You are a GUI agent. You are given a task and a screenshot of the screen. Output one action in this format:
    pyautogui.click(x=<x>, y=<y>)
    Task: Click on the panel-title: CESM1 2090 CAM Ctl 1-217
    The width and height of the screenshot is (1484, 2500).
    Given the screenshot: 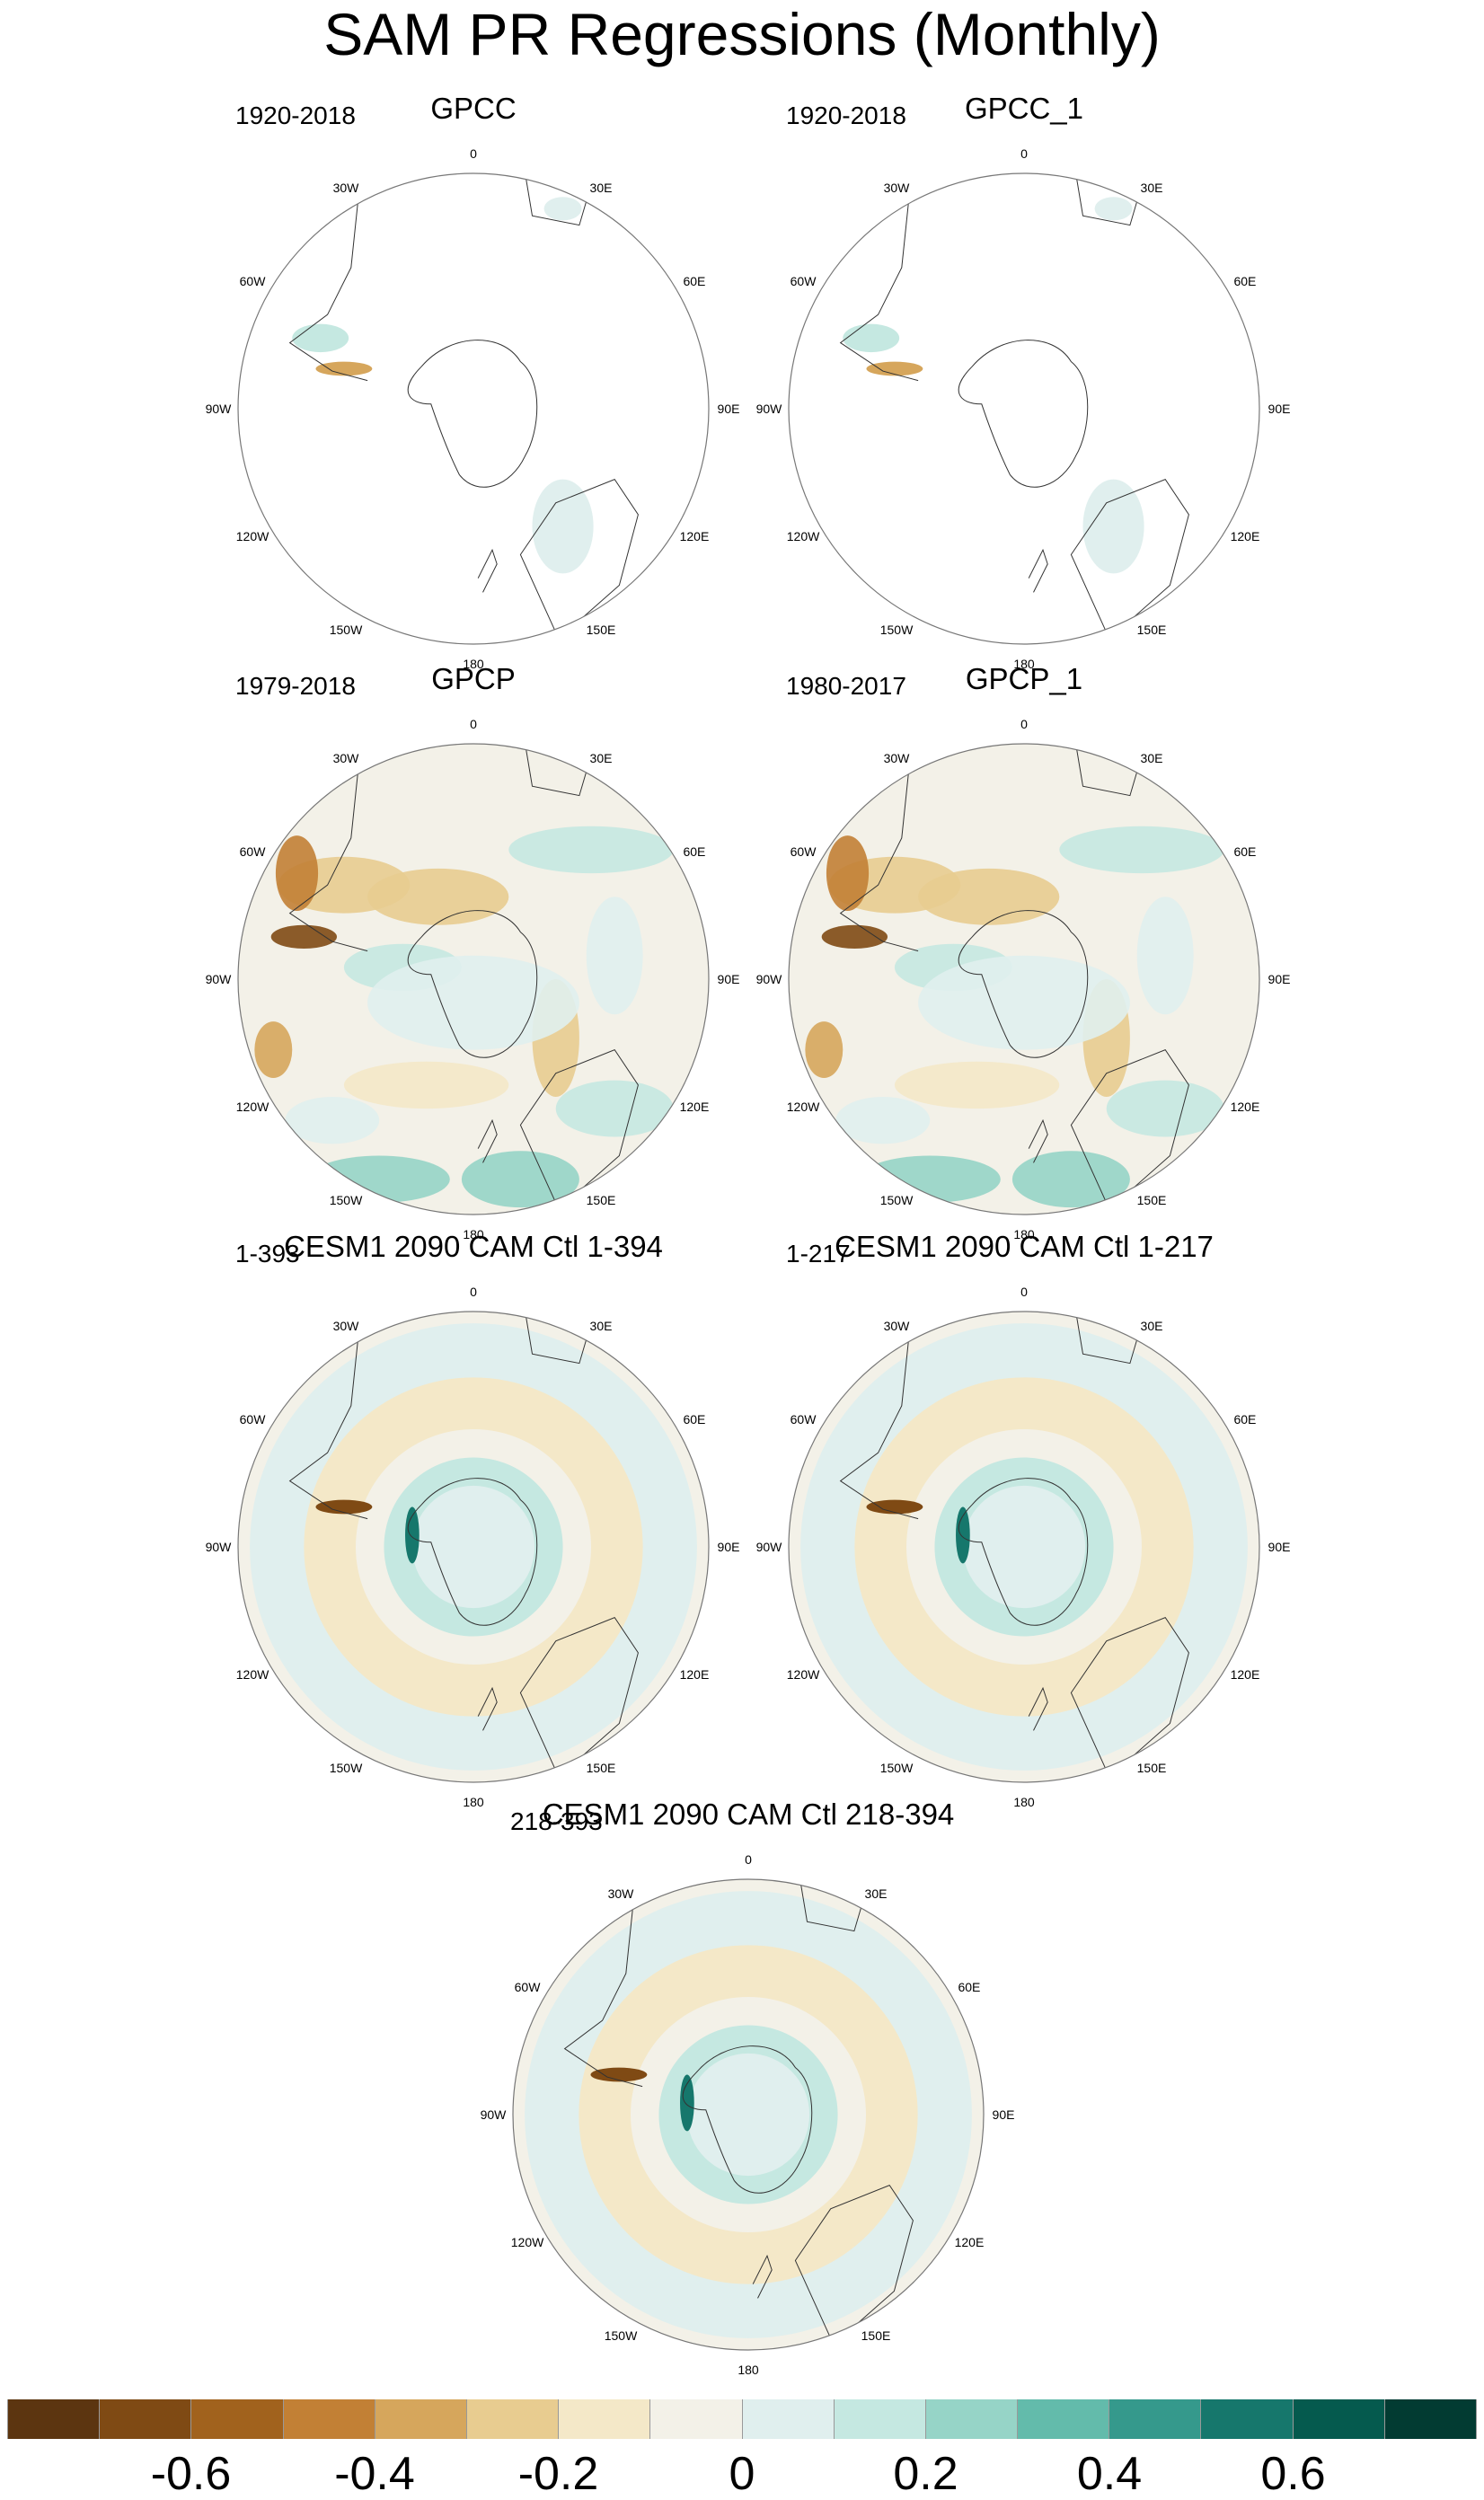 What is the action you would take?
    pyautogui.click(x=1024, y=1246)
    